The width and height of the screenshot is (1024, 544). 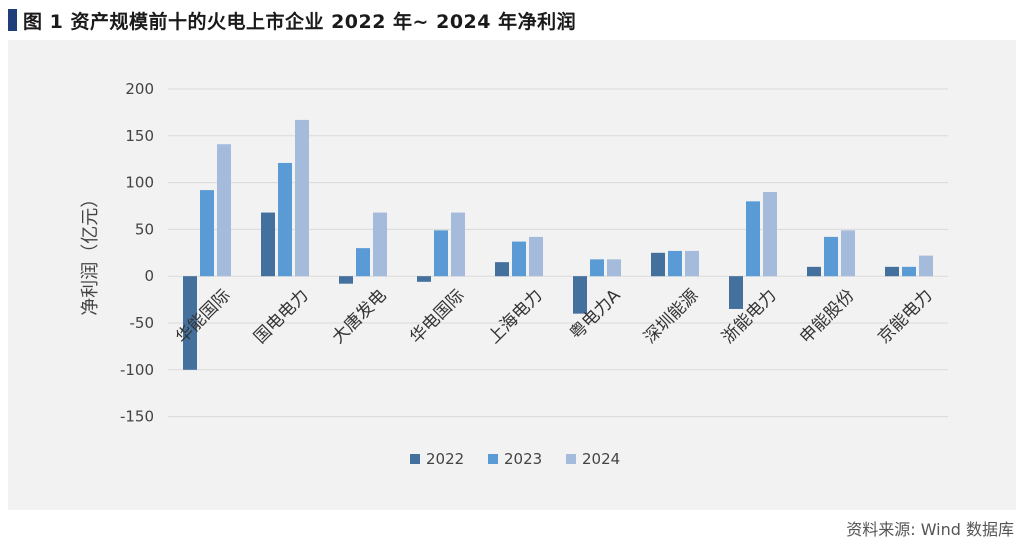 I want to click on y-tick-label: 50, so click(x=144, y=229).